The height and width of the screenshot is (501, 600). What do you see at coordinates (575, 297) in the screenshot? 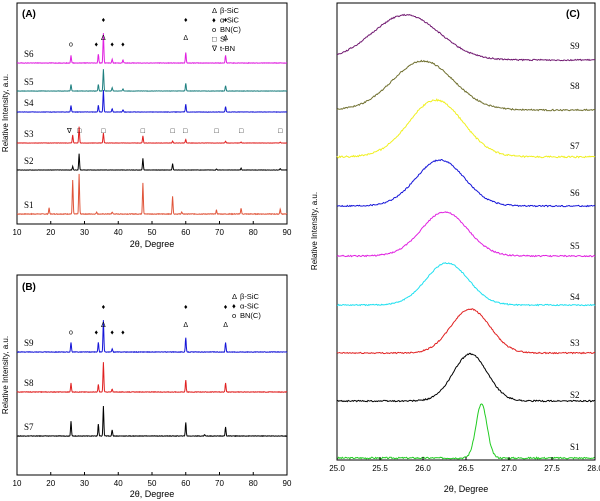
I see `c-series-label-s4: S4` at bounding box center [575, 297].